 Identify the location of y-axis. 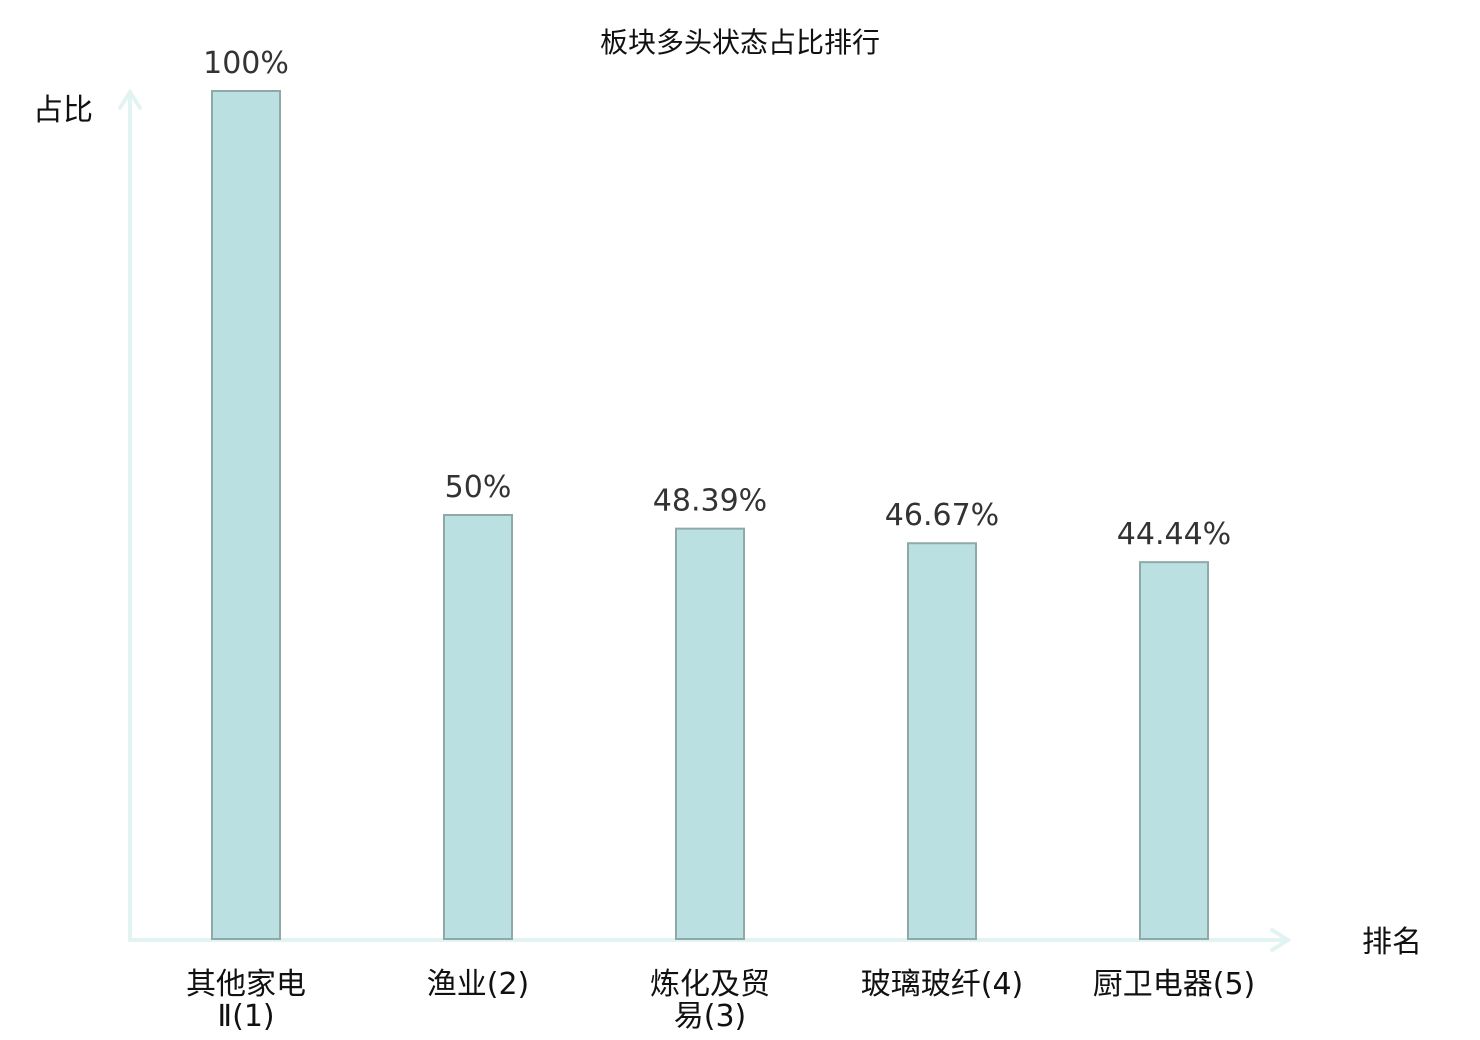
(130, 515).